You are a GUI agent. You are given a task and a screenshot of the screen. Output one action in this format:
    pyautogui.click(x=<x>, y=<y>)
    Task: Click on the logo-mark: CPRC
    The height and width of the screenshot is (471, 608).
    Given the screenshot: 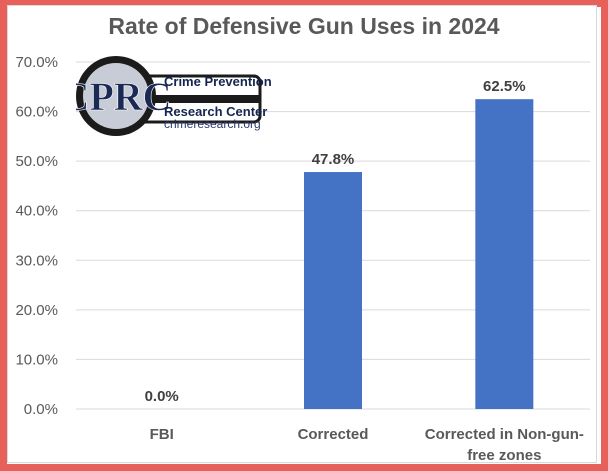 What is the action you would take?
    pyautogui.click(x=124, y=96)
    